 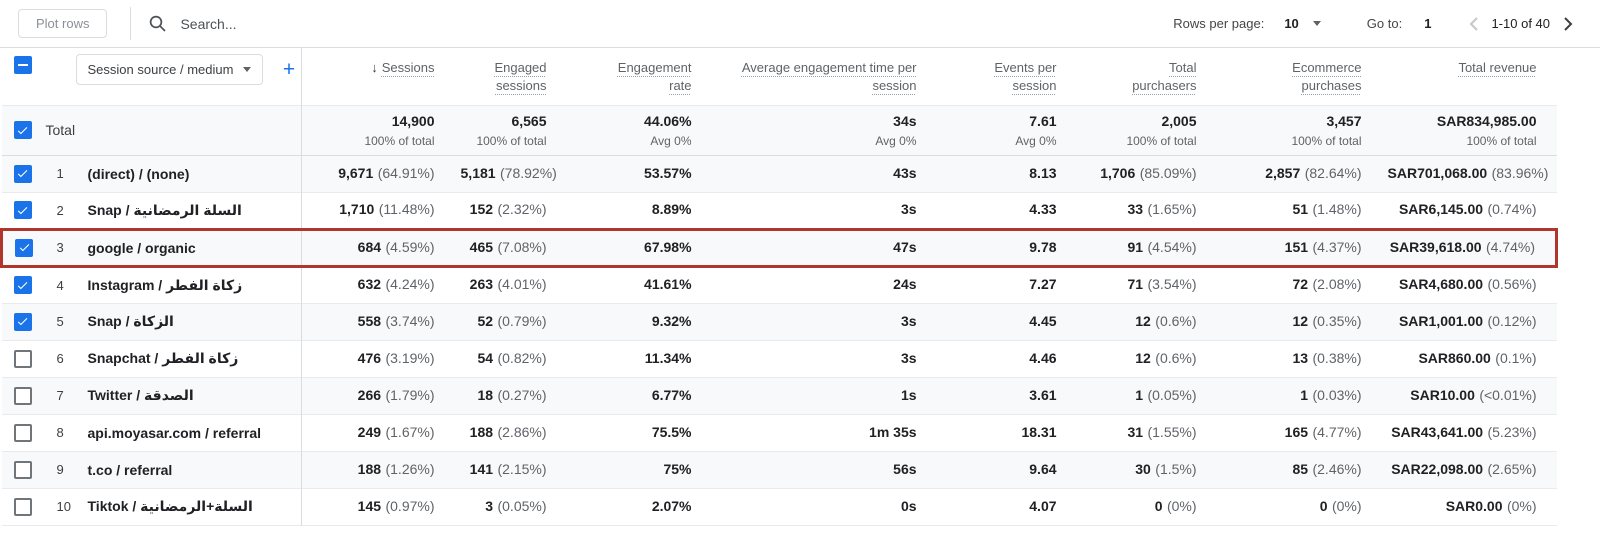 I want to click on column-header-label: Ecommerce purchases, so click(x=1327, y=76).